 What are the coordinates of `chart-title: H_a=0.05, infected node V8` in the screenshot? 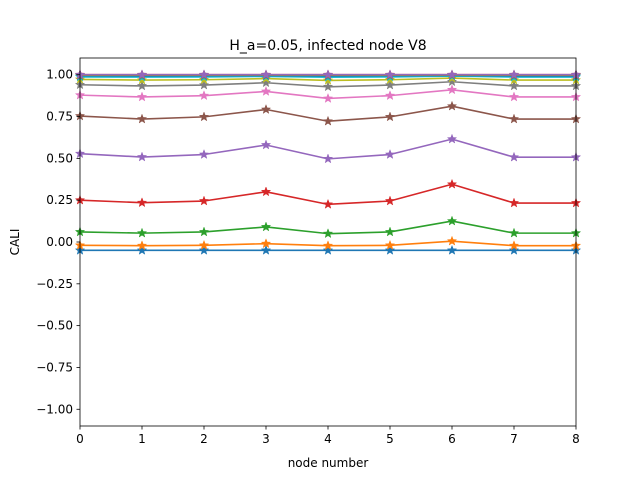 It's located at (327, 46).